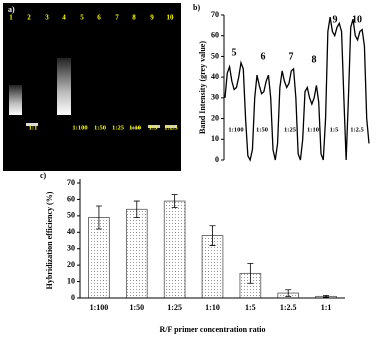  What do you see at coordinates (357, 19) in the screenshot?
I see `peak-label: 10` at bounding box center [357, 19].